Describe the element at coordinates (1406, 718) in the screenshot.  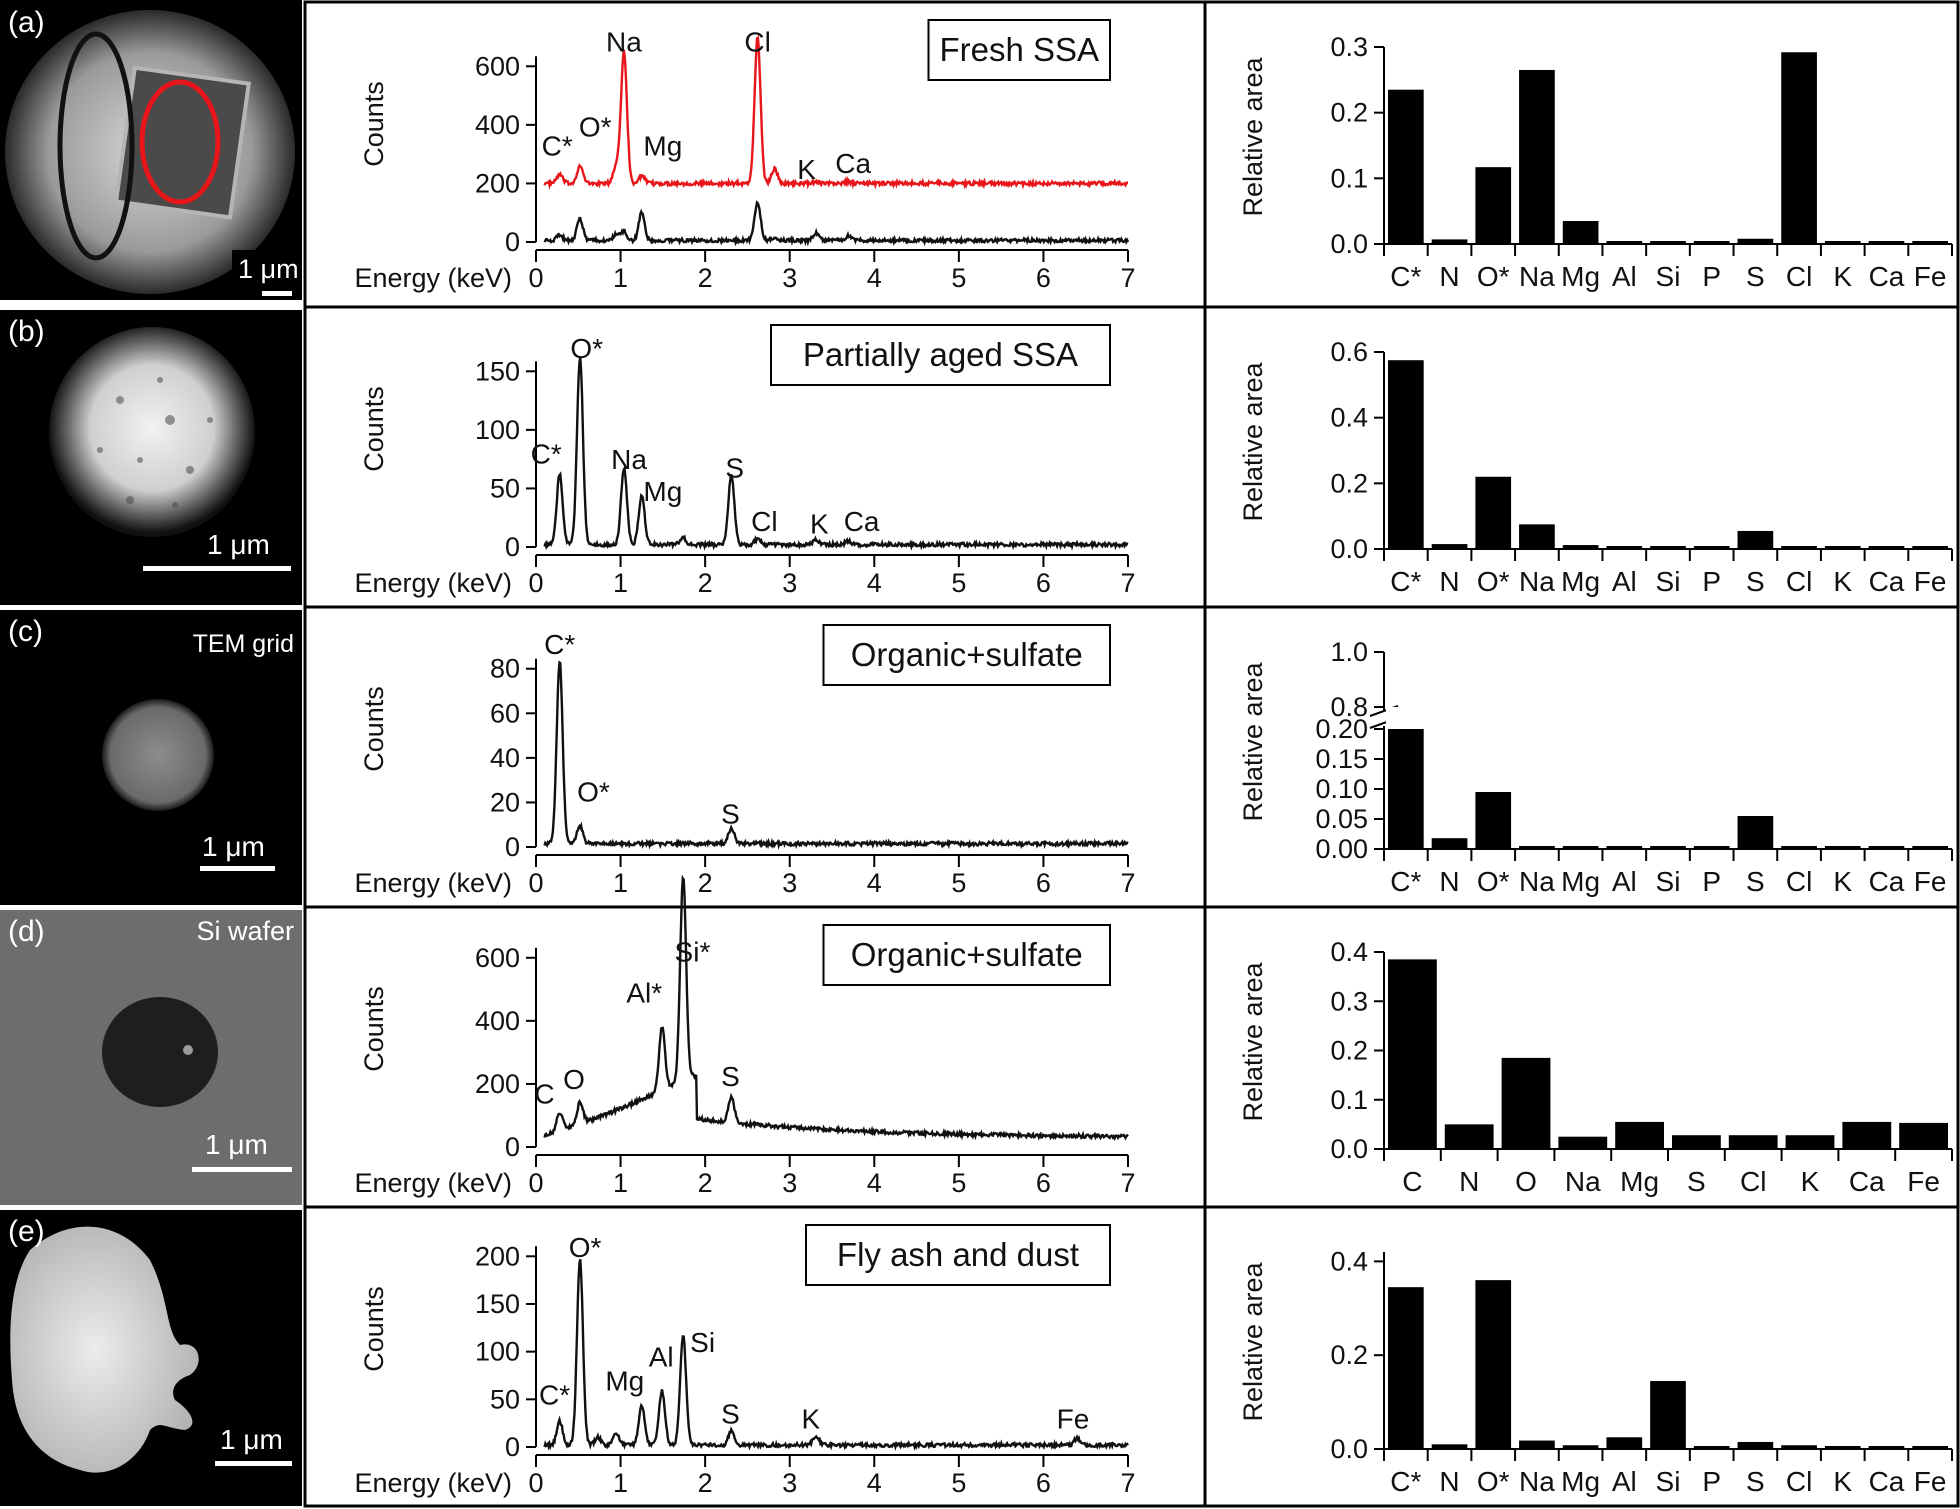
I see `bar-break-gap` at that location.